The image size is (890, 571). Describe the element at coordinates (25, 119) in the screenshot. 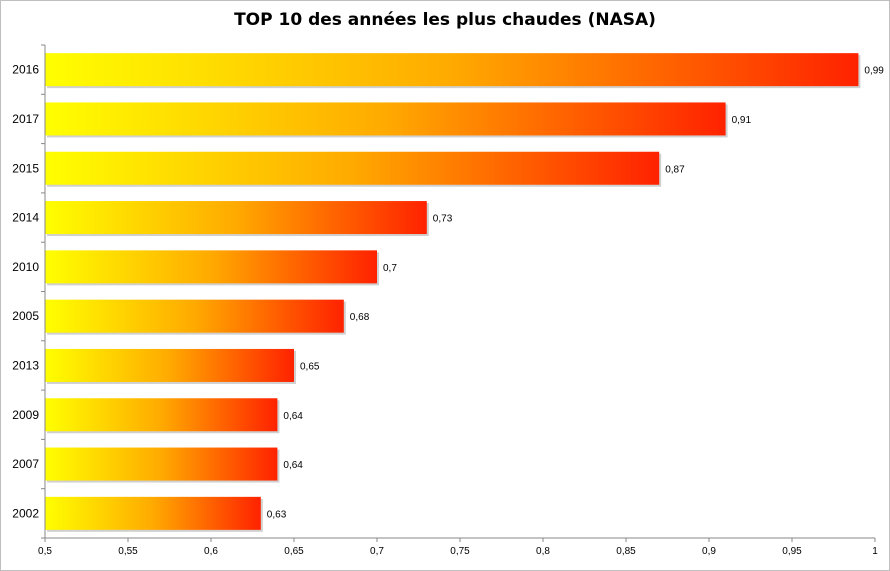

I see `category-label-2017: 2017` at that location.